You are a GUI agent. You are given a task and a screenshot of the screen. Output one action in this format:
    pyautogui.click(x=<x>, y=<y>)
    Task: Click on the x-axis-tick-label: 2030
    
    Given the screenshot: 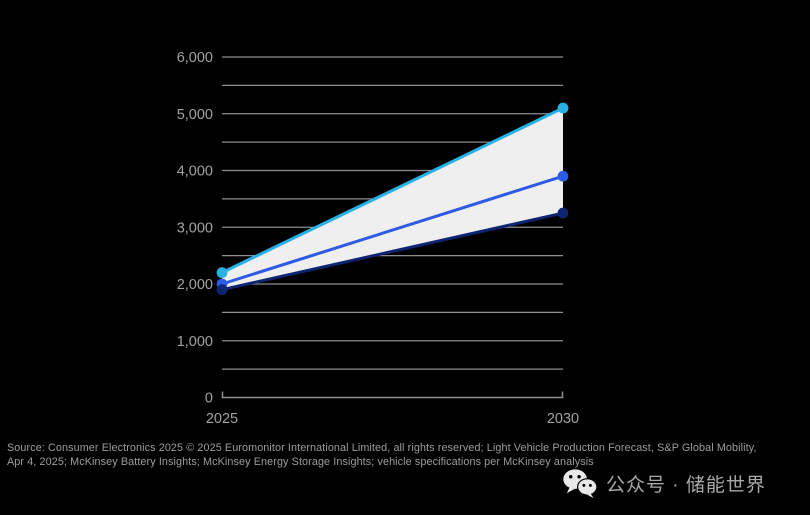 What is the action you would take?
    pyautogui.click(x=563, y=419)
    